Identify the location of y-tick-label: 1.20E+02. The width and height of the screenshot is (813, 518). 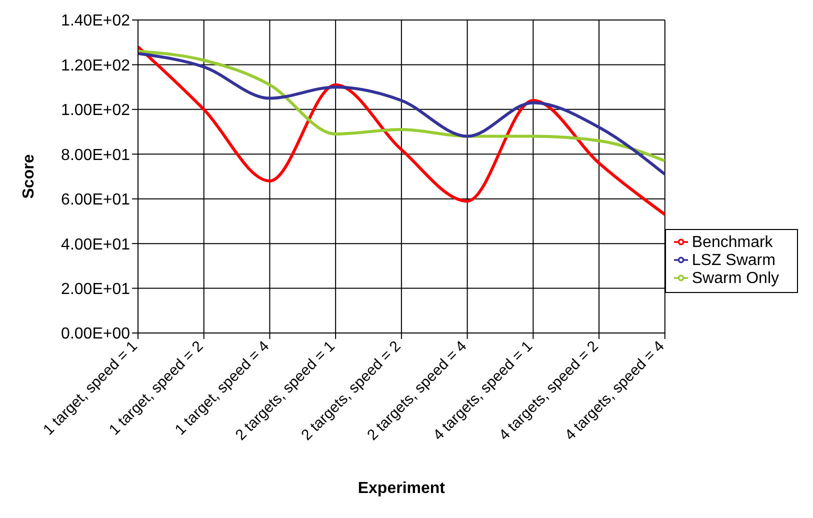
(95, 65).